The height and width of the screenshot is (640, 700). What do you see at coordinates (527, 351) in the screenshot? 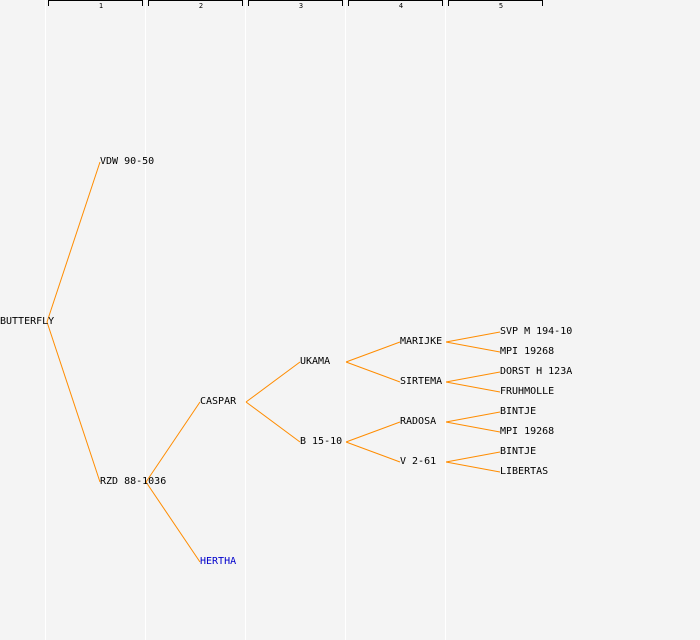
I see `node-gen5-mpi1: MPI 19268` at bounding box center [527, 351].